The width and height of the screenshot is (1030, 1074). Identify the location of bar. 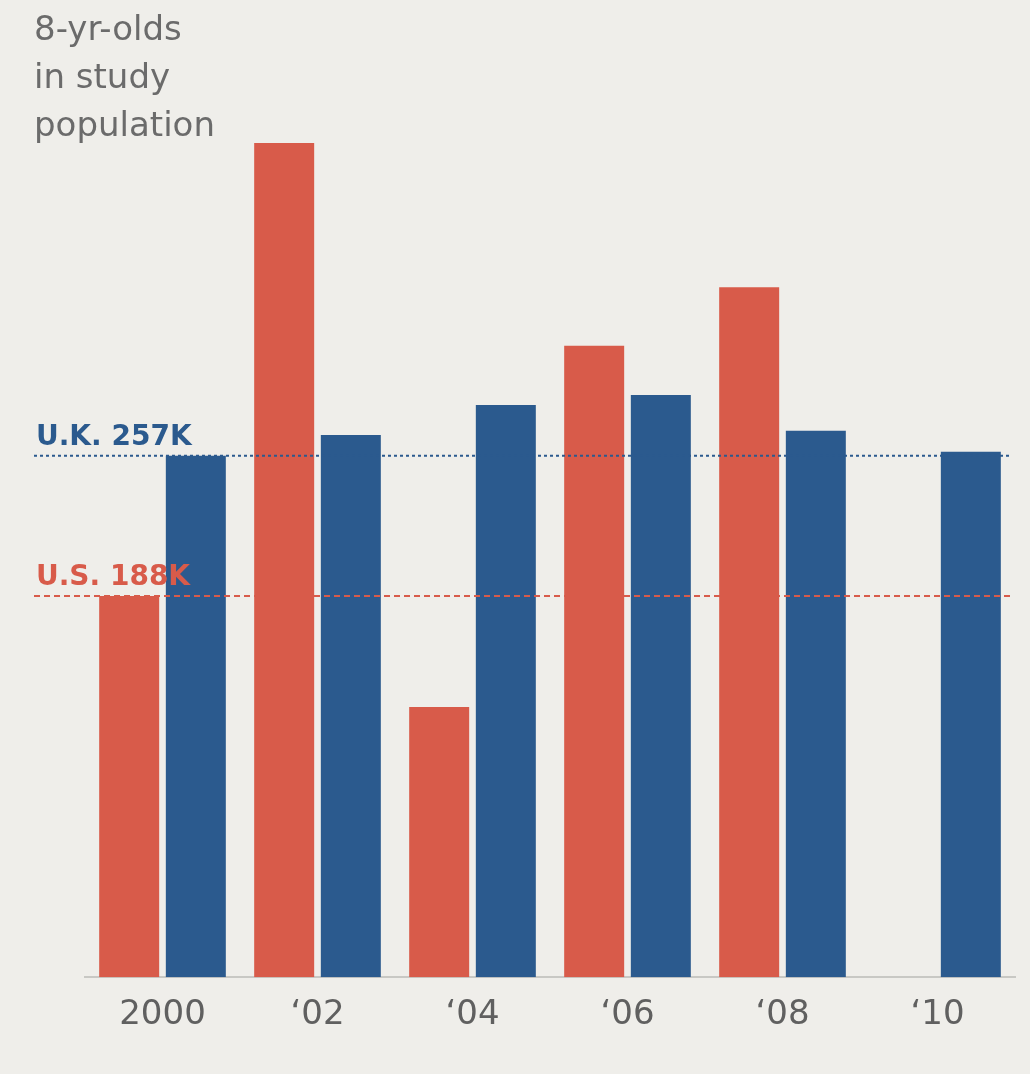
(439, 842).